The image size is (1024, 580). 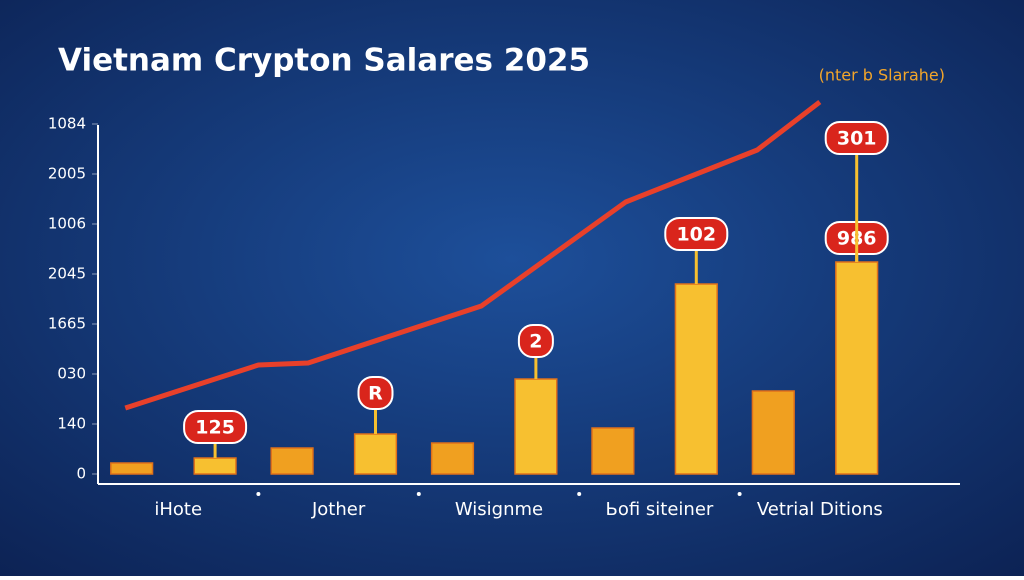 What do you see at coordinates (67, 274) in the screenshot?
I see `y-tick-label: 2045` at bounding box center [67, 274].